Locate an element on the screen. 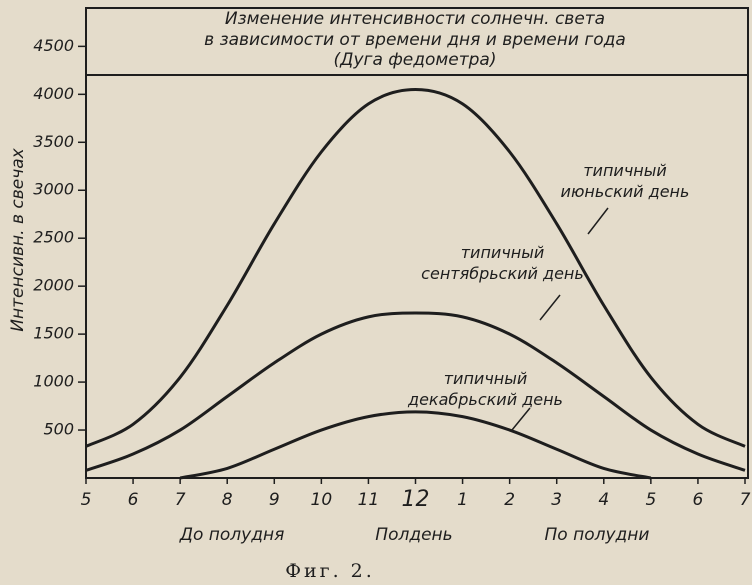 The image size is (752, 585). x-annotation: До полудня is located at coordinates (232, 535).